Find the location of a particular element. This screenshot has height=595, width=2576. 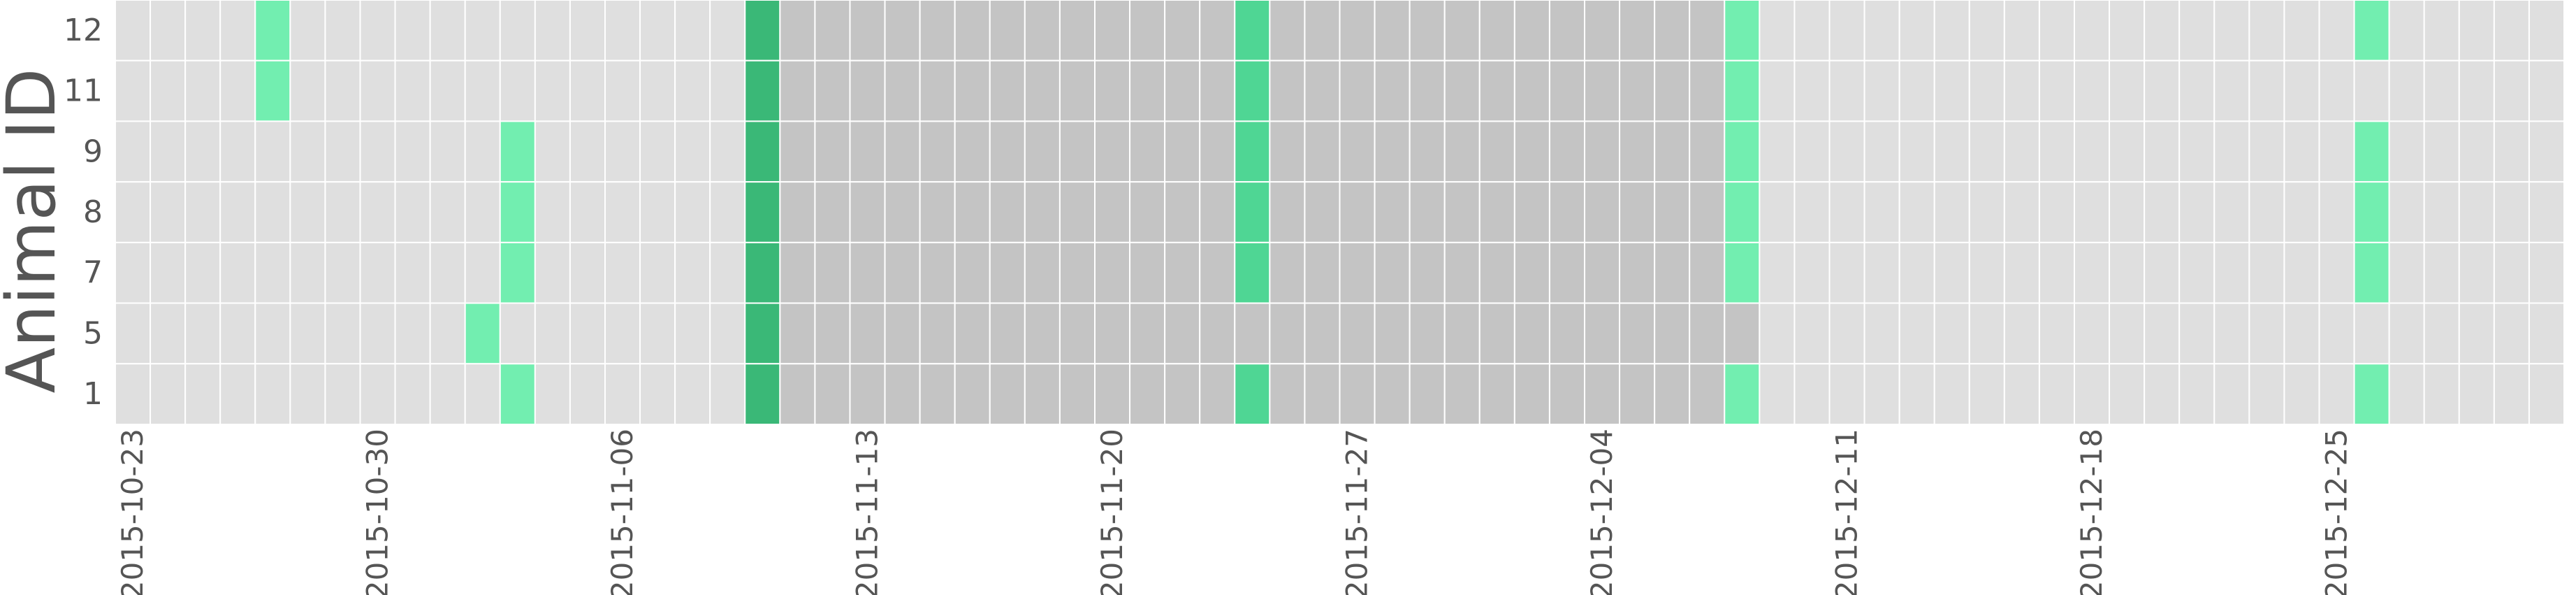

y-tick-label: 1 is located at coordinates (93, 394).